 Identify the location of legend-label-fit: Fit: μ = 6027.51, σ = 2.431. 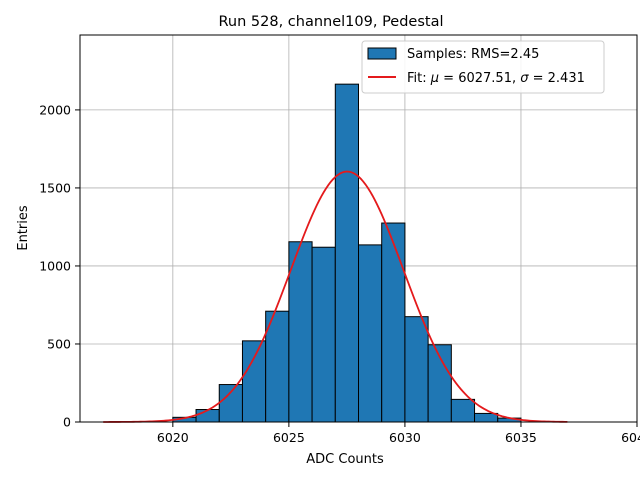
(496, 78).